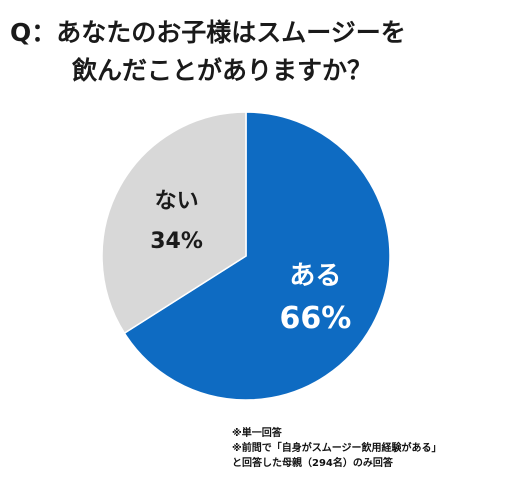 This screenshot has width=513, height=487. I want to click on title-line-2: 飲んだことがありますか？, so click(222, 70).